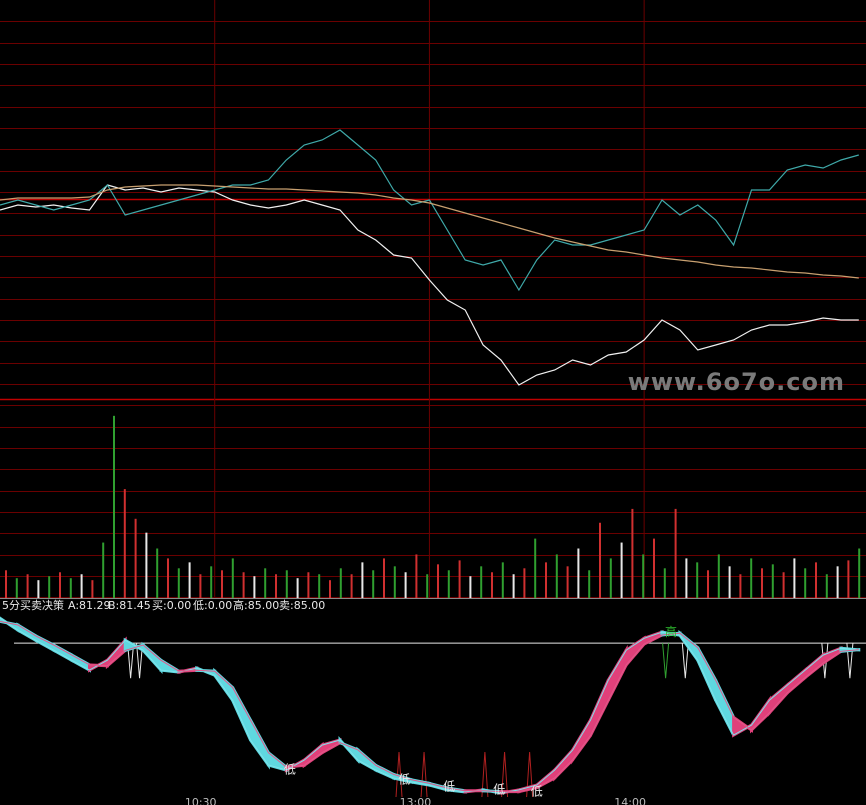 The height and width of the screenshot is (805, 866). What do you see at coordinates (429, 231) in the screenshot?
I see `price-line` at bounding box center [429, 231].